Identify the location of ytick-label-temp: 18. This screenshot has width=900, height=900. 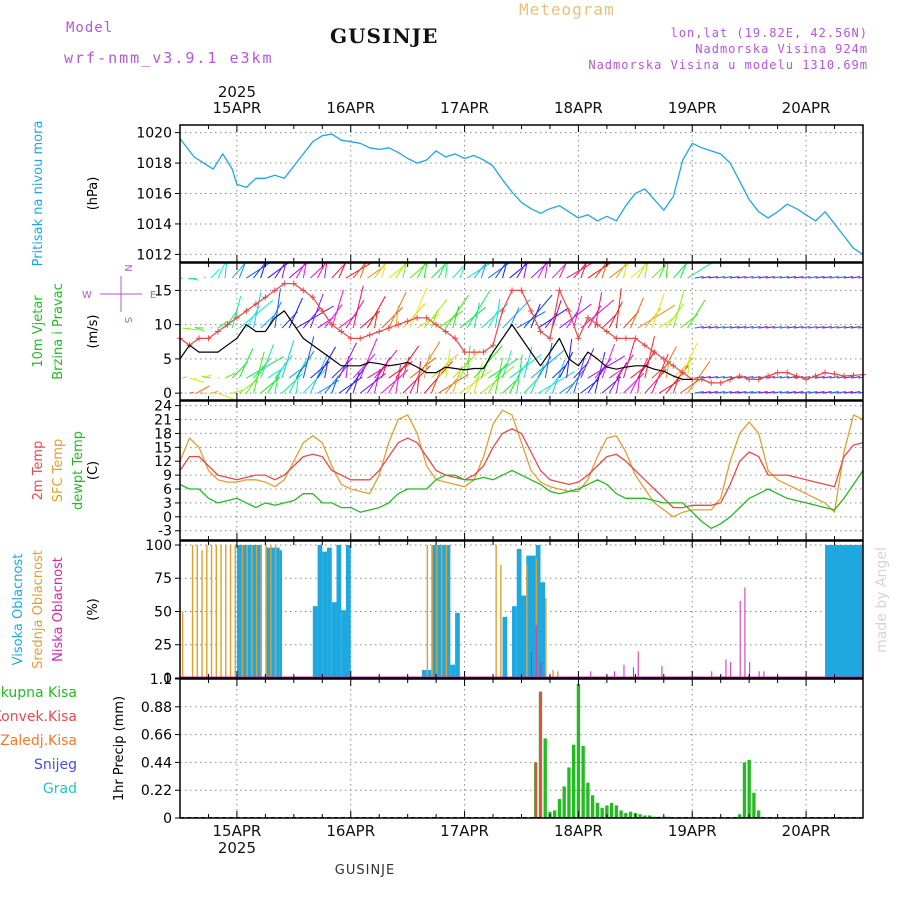
(163, 434).